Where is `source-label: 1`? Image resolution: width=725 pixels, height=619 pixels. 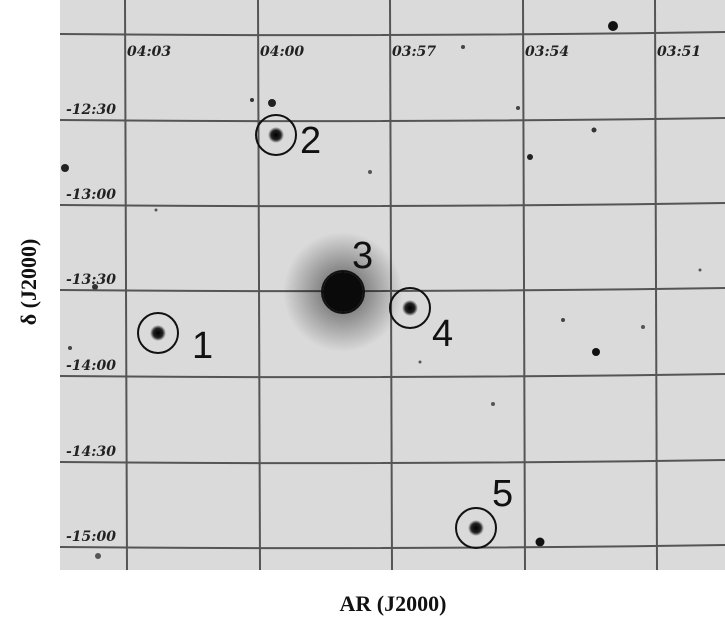
source-label: 1 is located at coordinates (202, 346).